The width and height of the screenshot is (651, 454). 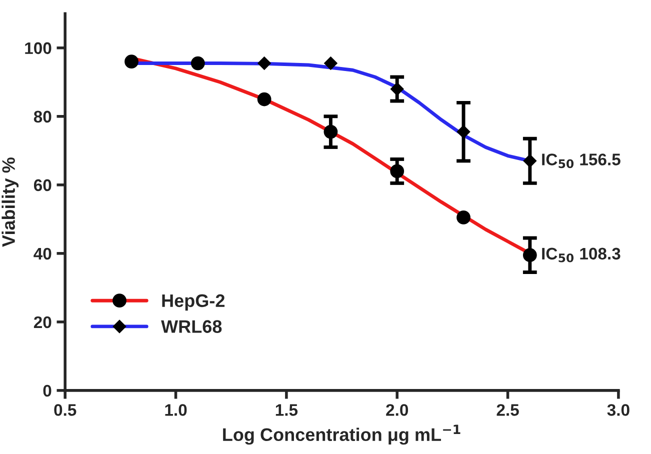 What do you see at coordinates (287, 410) in the screenshot?
I see `x-tick-label: 1.5` at bounding box center [287, 410].